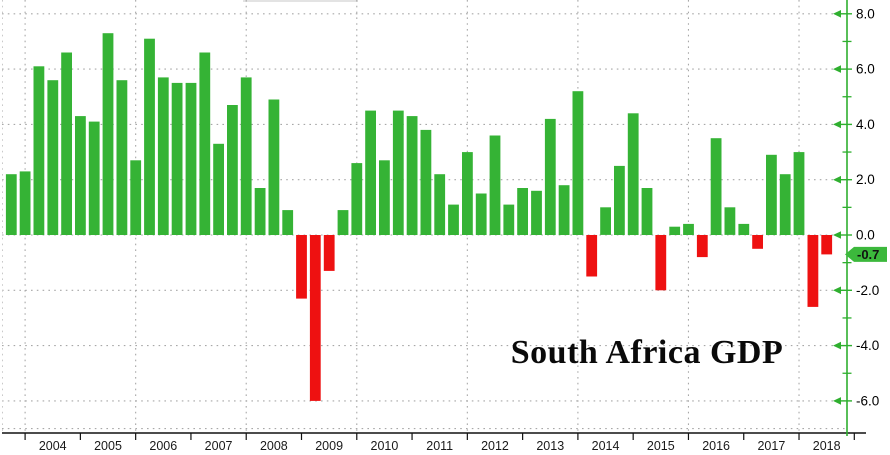 Image resolution: width=890 pixels, height=455 pixels. I want to click on y-tick-label: -2.0, so click(867, 290).